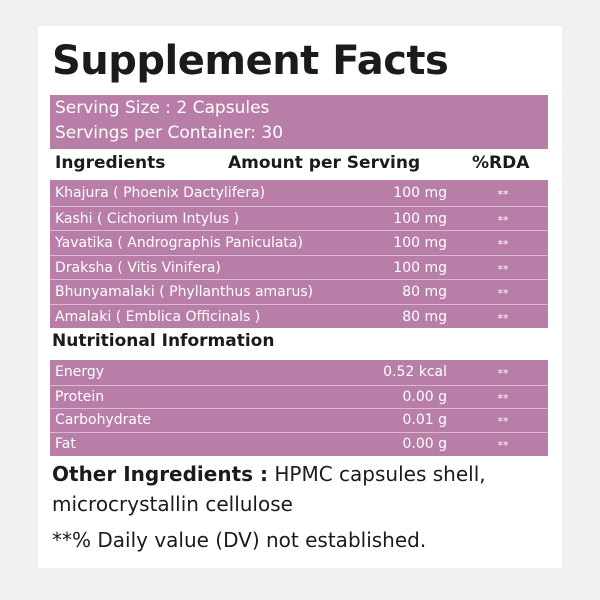  What do you see at coordinates (299, 420) in the screenshot?
I see `table-row: Carbohydrate 0.01 g **` at bounding box center [299, 420].